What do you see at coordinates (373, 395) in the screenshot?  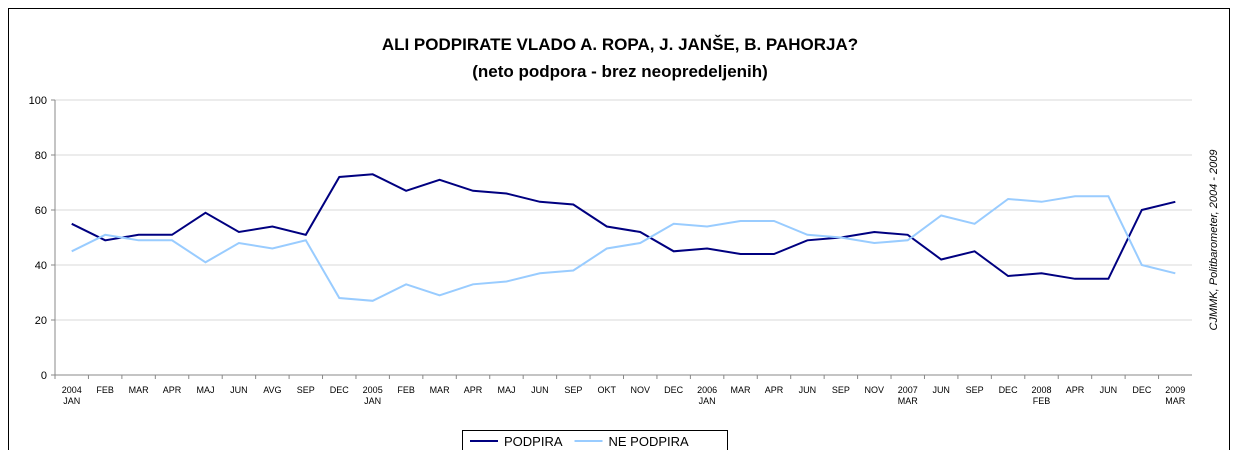 I see `x-tick-label: 2005 JAN` at bounding box center [373, 395].